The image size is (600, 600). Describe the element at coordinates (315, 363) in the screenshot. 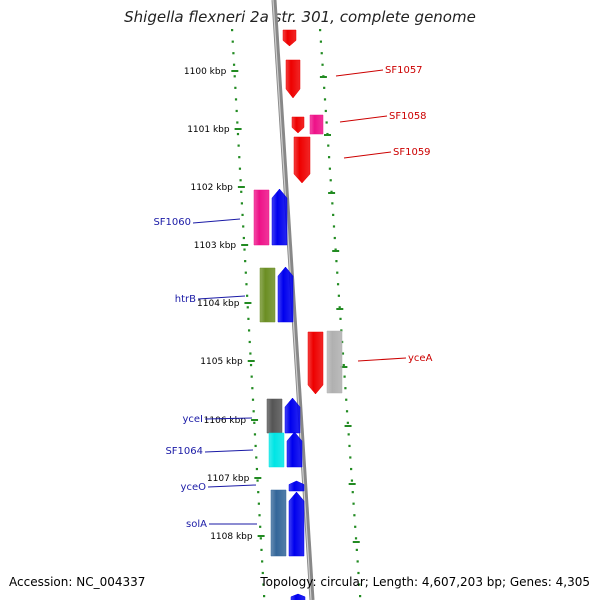

I see `gene-yceA` at that location.